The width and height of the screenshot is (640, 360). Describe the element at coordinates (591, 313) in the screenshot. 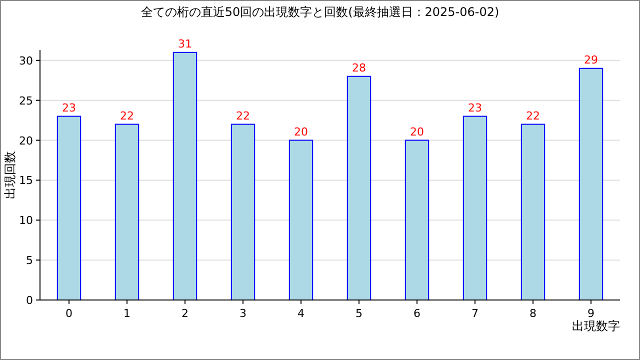

I see `x-tick-label: 9` at that location.